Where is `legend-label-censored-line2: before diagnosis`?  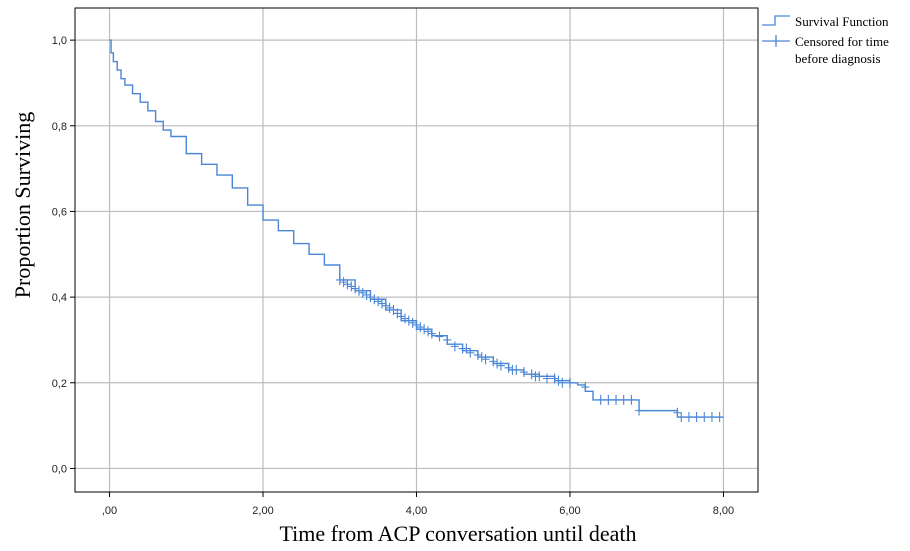 legend-label-censored-line2: before diagnosis is located at coordinates (838, 58).